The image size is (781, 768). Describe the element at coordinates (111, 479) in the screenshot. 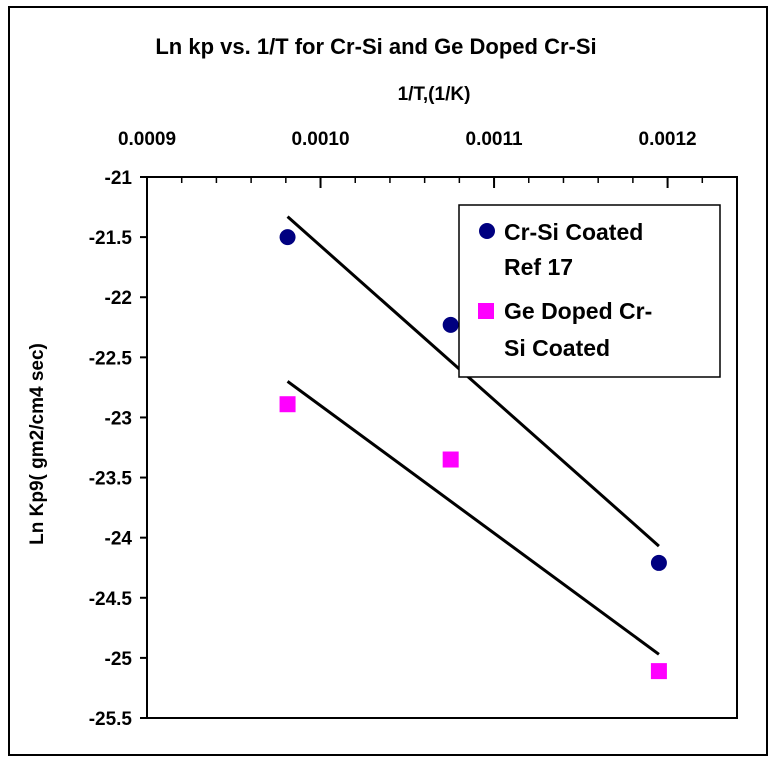

I see `y-tick-label: -23.5` at that location.